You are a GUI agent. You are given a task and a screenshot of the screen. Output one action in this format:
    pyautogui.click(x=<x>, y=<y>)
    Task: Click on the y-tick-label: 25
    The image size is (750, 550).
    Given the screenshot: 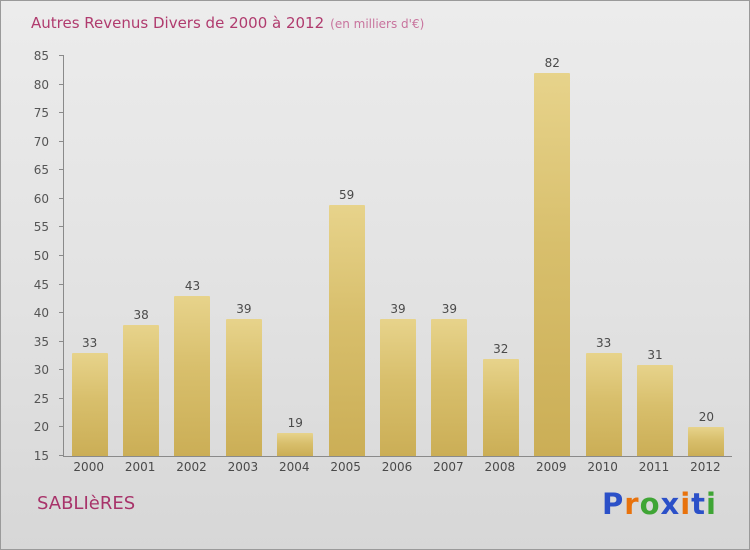 What is the action you would take?
    pyautogui.click(x=41, y=398)
    